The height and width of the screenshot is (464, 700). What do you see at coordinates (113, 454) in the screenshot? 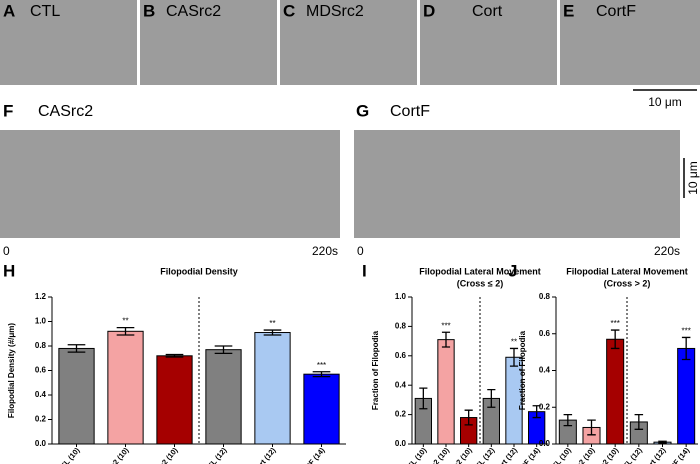
I see `x-tick-label: CASrc2 (10)` at bounding box center [113, 454].